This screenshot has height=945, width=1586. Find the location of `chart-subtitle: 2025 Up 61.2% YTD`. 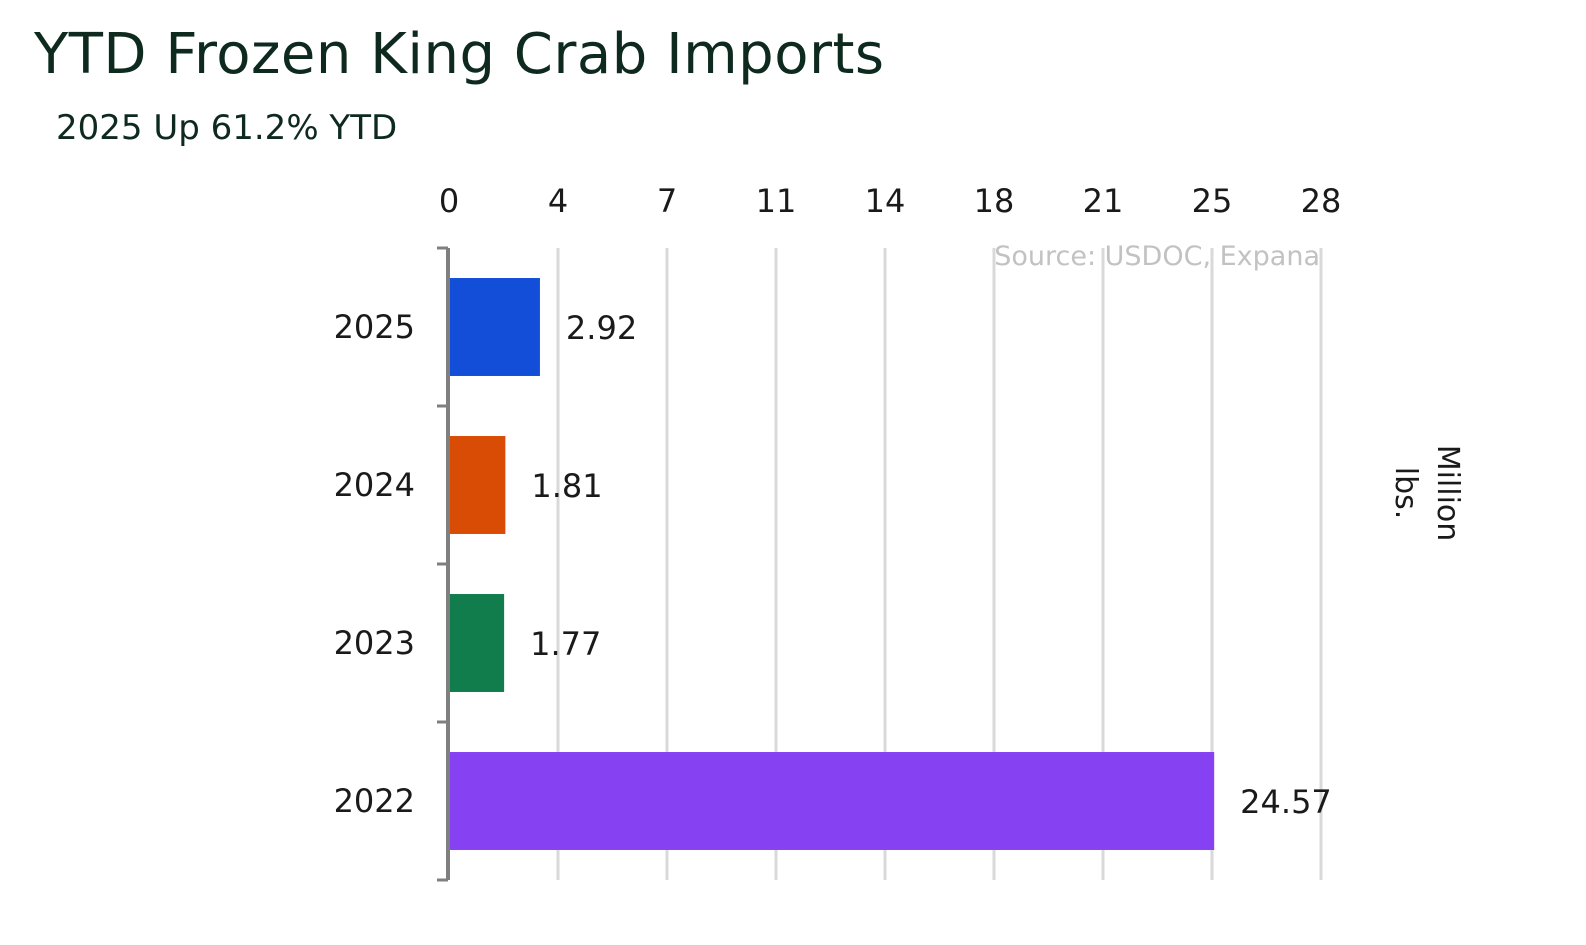

chart-subtitle: 2025 Up 61.2% YTD is located at coordinates (227, 128).